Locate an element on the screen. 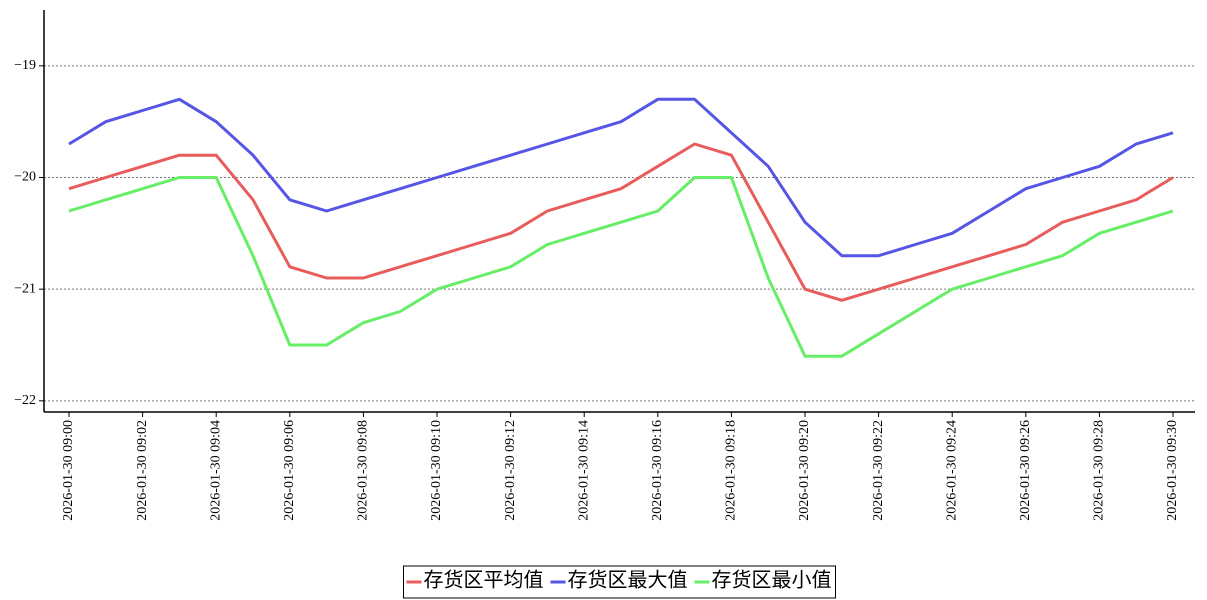 This screenshot has height=600, width=1207. x-tick-label: 2026-01-30 09:26 is located at coordinates (1025, 470).